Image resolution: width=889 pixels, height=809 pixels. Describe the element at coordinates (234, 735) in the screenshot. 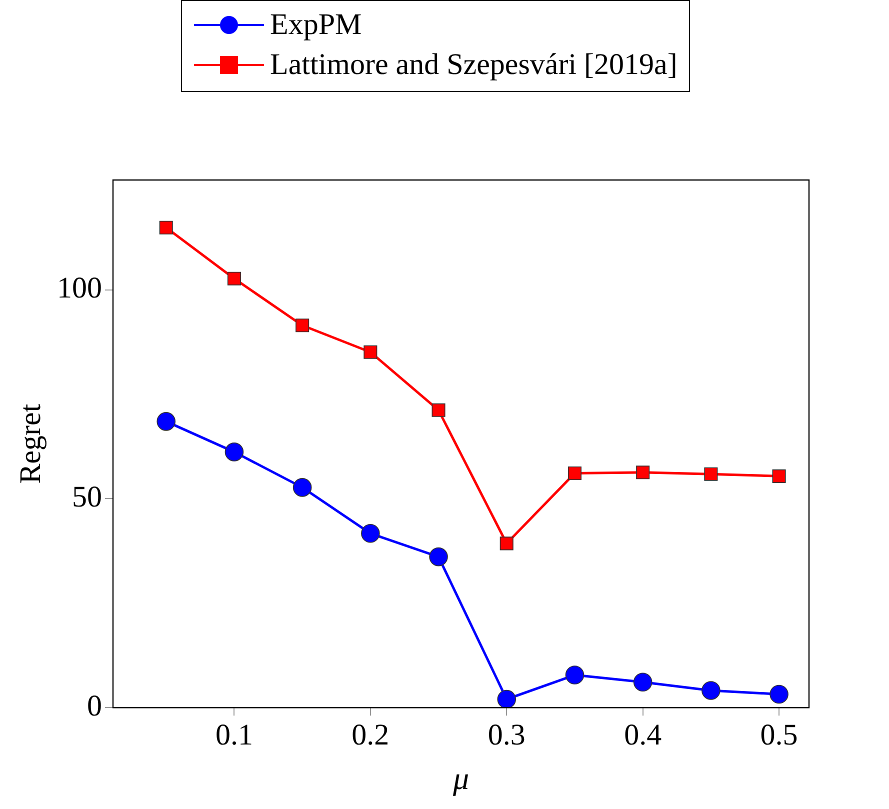

I see `x-tick-label: 0.1` at that location.